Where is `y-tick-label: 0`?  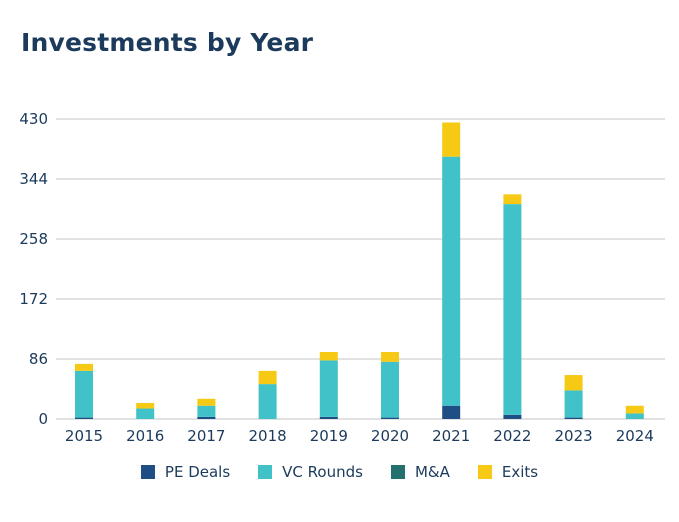 y-tick-label: 0 is located at coordinates (43, 419).